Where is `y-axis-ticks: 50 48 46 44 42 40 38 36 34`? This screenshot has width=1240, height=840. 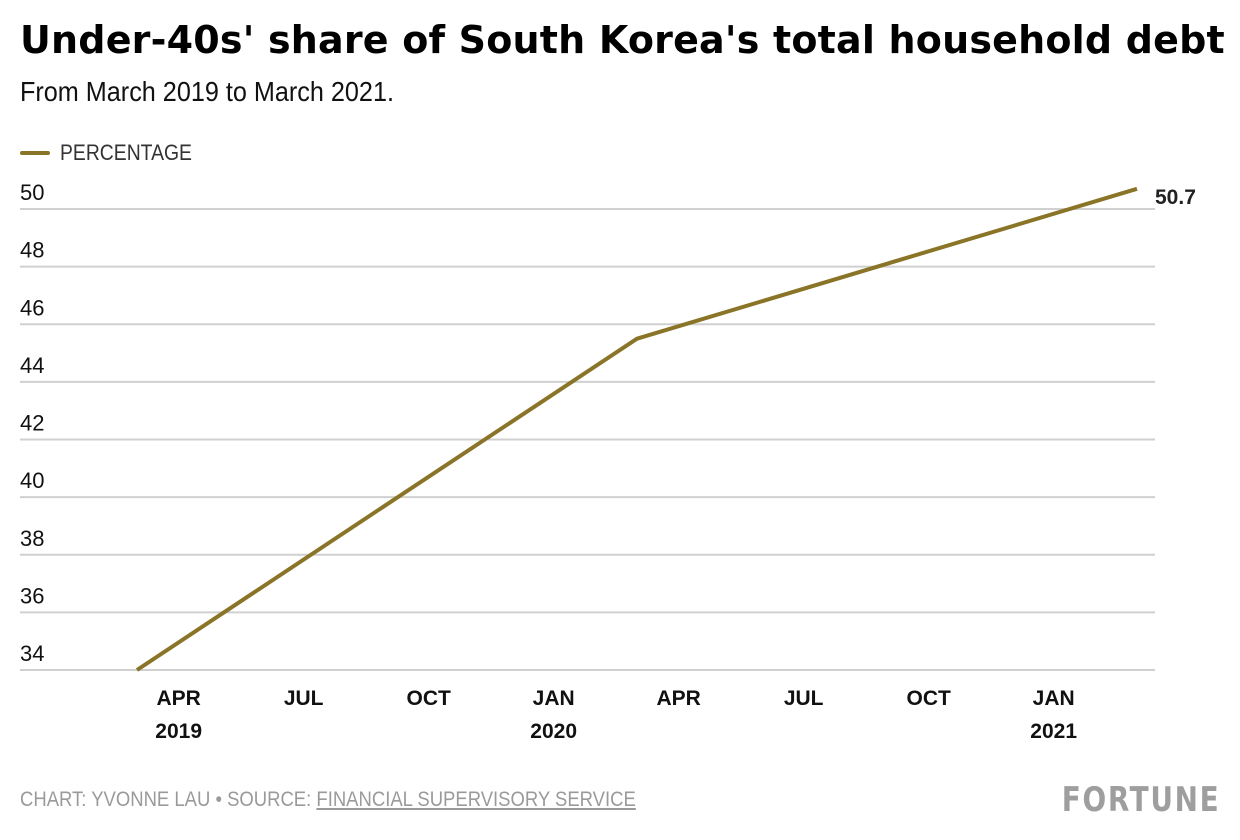 y-axis-ticks: 50 48 46 44 42 40 38 36 34 is located at coordinates (32, 423).